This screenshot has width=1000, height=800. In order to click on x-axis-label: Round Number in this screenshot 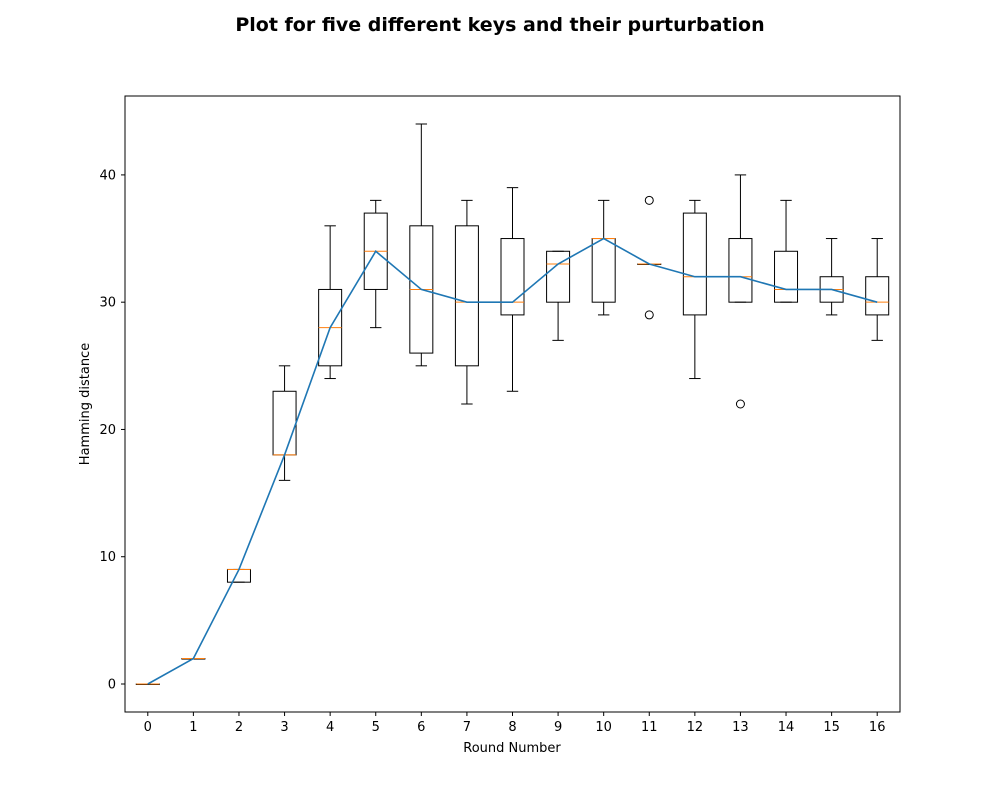, I will do `click(512, 748)`.